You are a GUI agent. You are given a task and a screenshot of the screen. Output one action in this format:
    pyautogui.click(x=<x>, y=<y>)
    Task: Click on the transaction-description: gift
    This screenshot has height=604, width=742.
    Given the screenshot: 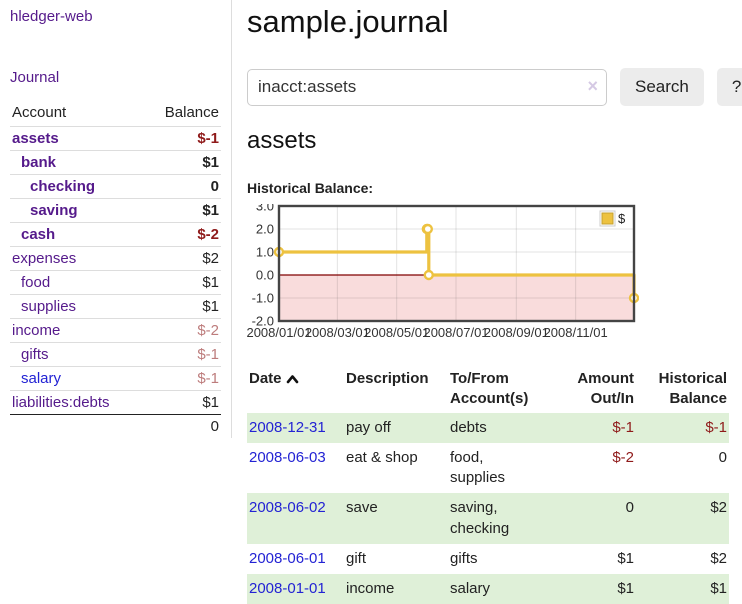 What is the action you would take?
    pyautogui.click(x=396, y=559)
    